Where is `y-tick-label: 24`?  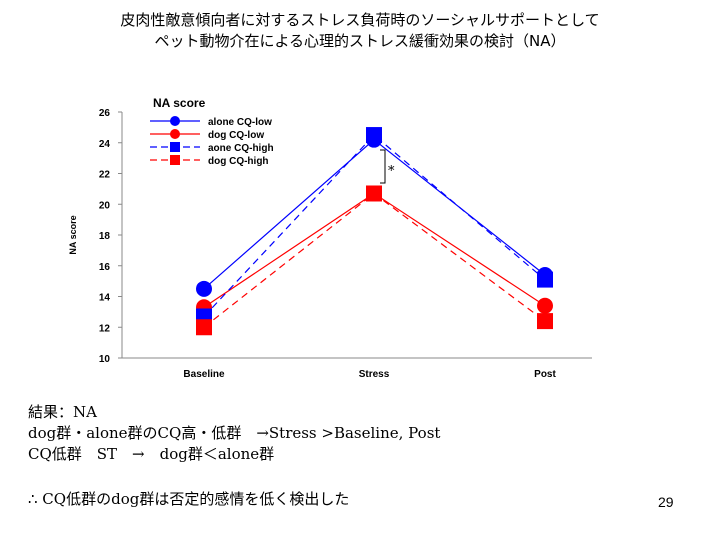 y-tick-label: 24 is located at coordinates (105, 144).